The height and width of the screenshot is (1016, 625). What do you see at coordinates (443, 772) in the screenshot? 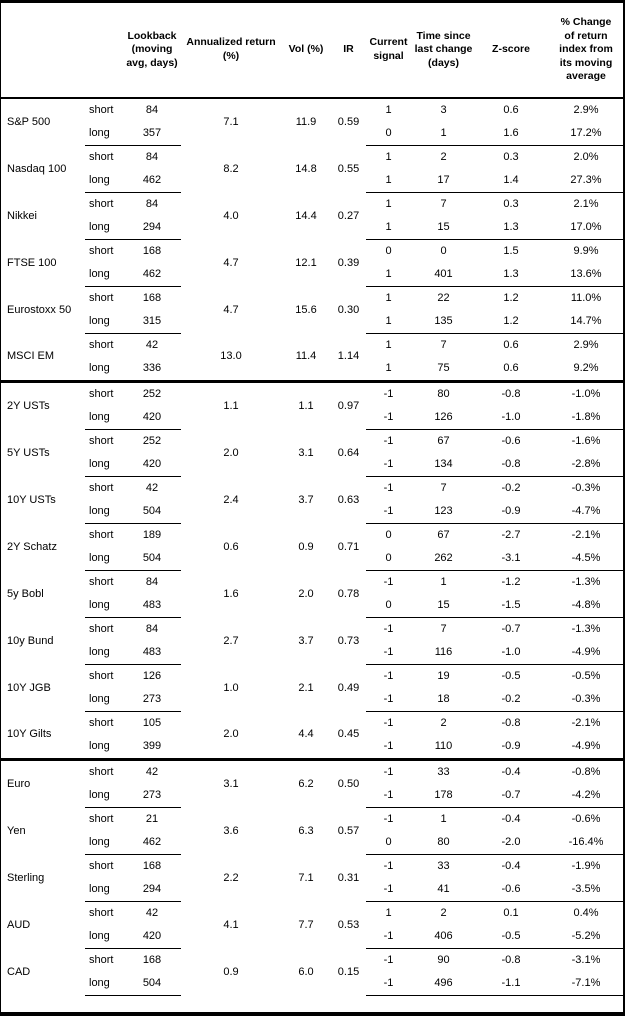
I see `time-since-change-cell: 33` at bounding box center [443, 772].